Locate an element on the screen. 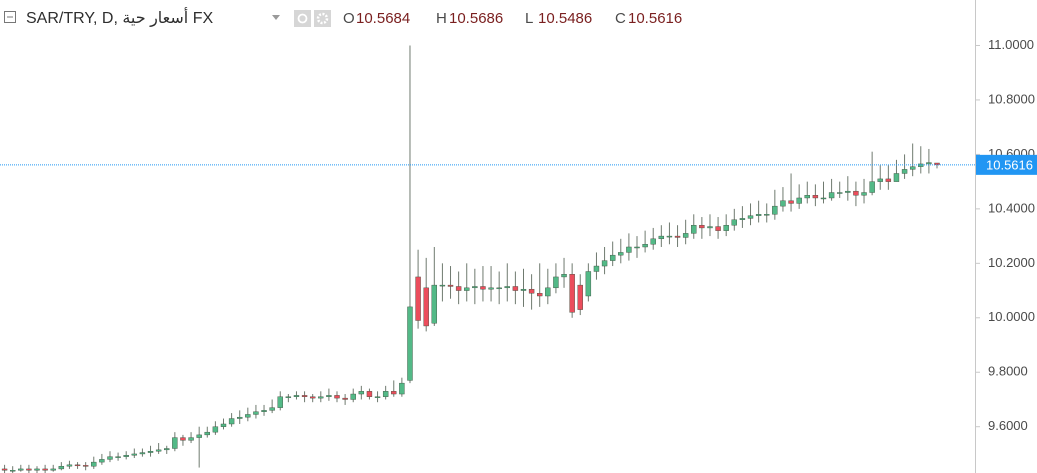 This screenshot has width=1037, height=473. y-tick-label: 10.0000 is located at coordinates (1011, 316).